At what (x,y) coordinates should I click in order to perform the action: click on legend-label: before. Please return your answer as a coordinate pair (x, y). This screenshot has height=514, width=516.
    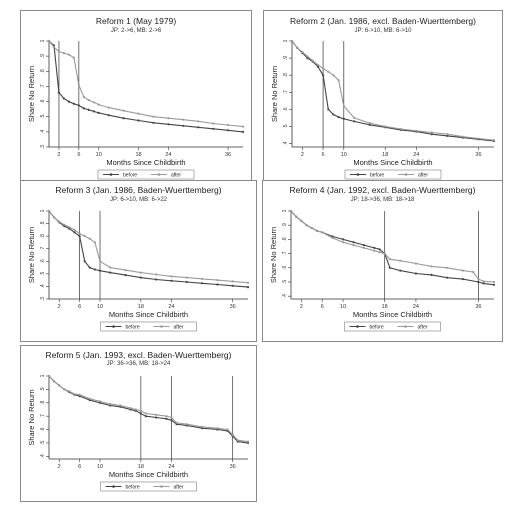
    Looking at the image, I should click on (133, 327).